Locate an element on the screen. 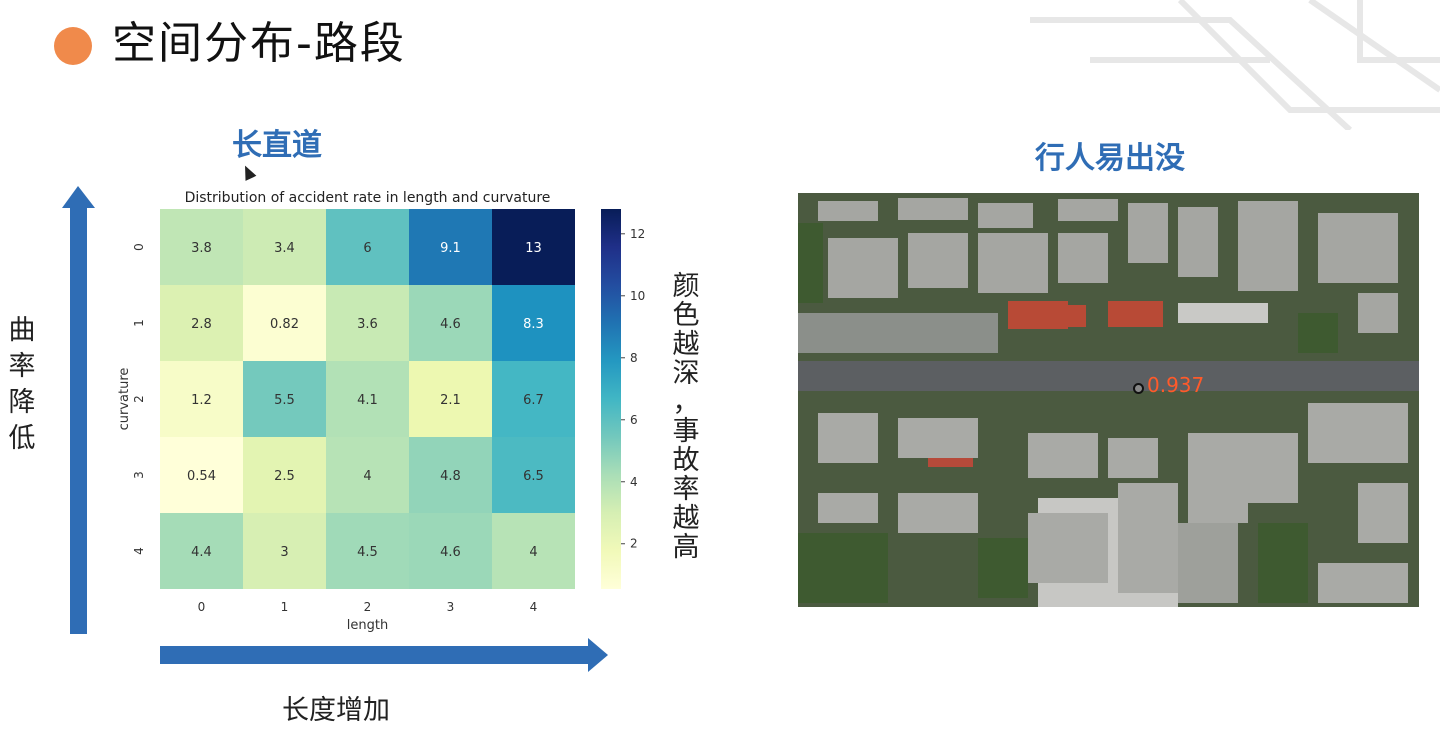 This screenshot has width=1440, height=738. colorbar-label: 颜 色 越 深 ， 事 故 率 越 高 is located at coordinates (686, 417).